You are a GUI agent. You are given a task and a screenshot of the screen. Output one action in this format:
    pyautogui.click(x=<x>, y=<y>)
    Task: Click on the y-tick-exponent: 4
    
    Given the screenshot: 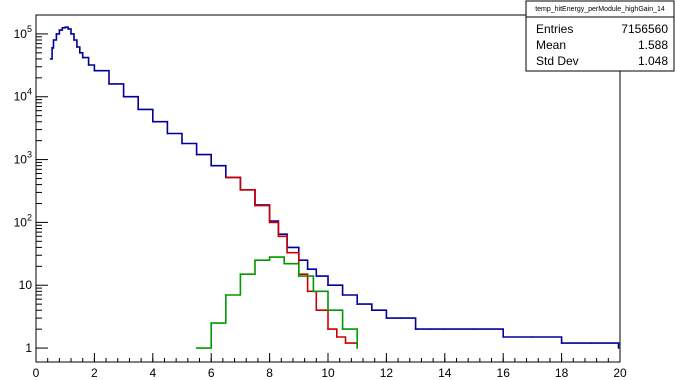 What is the action you would take?
    pyautogui.click(x=29, y=92)
    